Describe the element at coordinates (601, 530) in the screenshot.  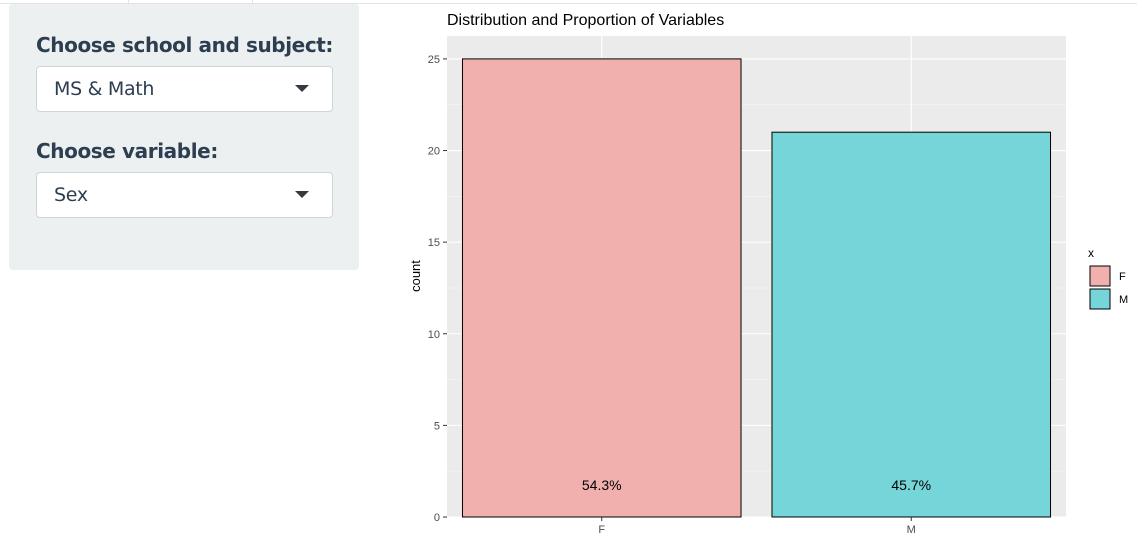
I see `x-tick-label: F` at that location.